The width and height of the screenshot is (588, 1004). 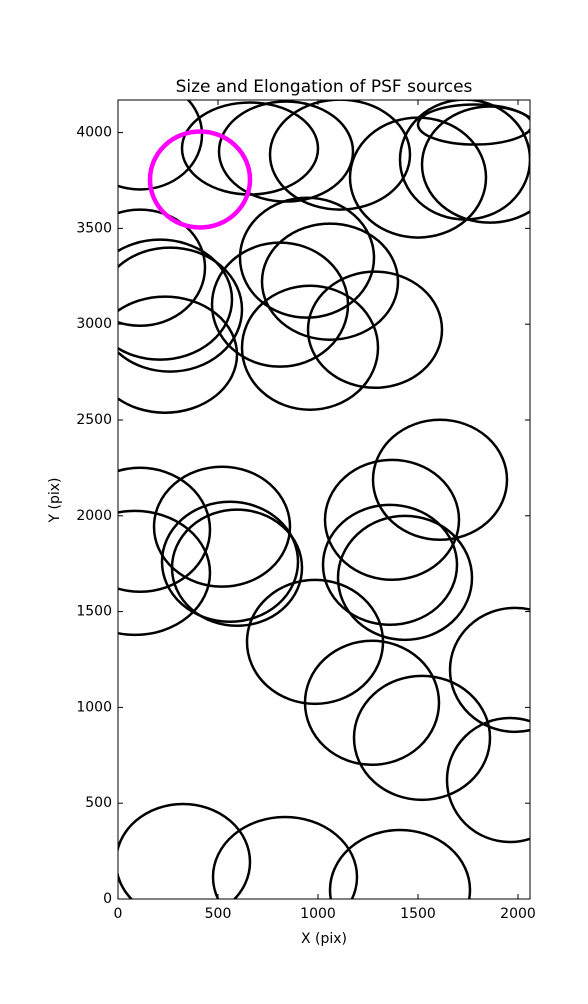 What do you see at coordinates (518, 914) in the screenshot?
I see `x-tick-label: 2000` at bounding box center [518, 914].